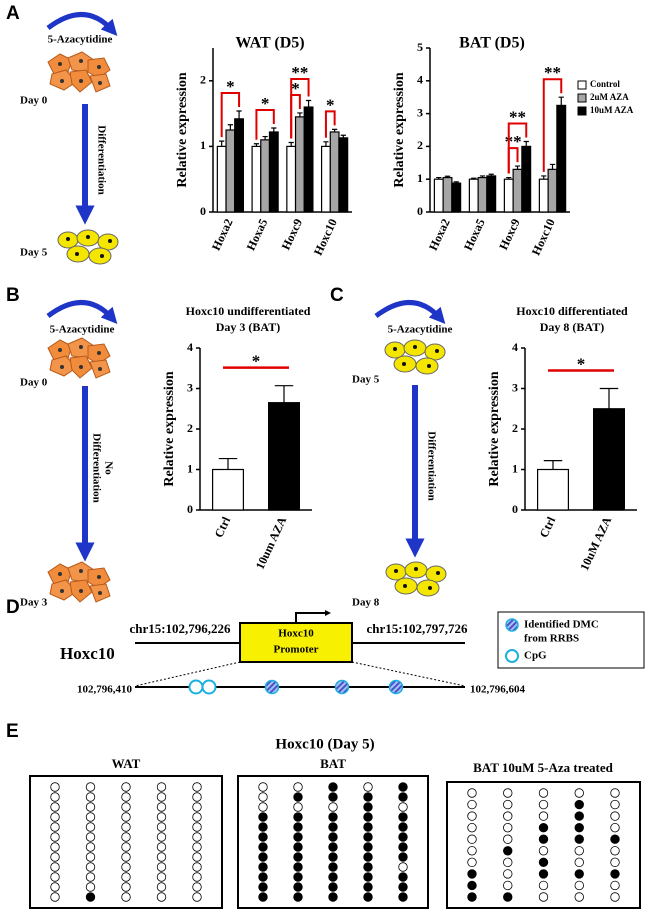 Image resolution: width=650 pixels, height=919 pixels. What do you see at coordinates (420, 145) in the screenshot?
I see `y-tick-label: 2` at bounding box center [420, 145].